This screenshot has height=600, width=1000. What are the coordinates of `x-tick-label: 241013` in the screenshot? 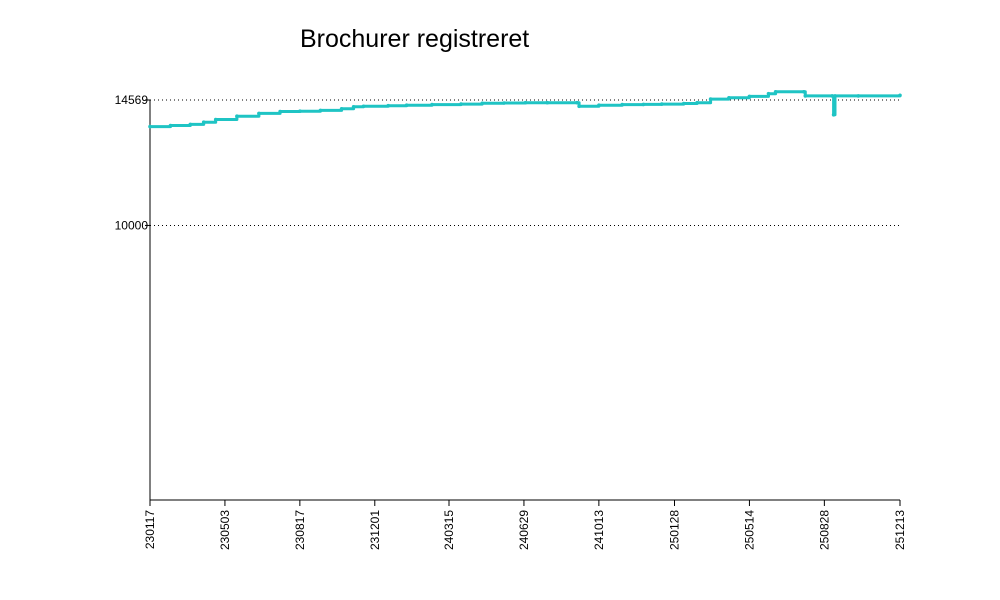 It's located at (599, 530).